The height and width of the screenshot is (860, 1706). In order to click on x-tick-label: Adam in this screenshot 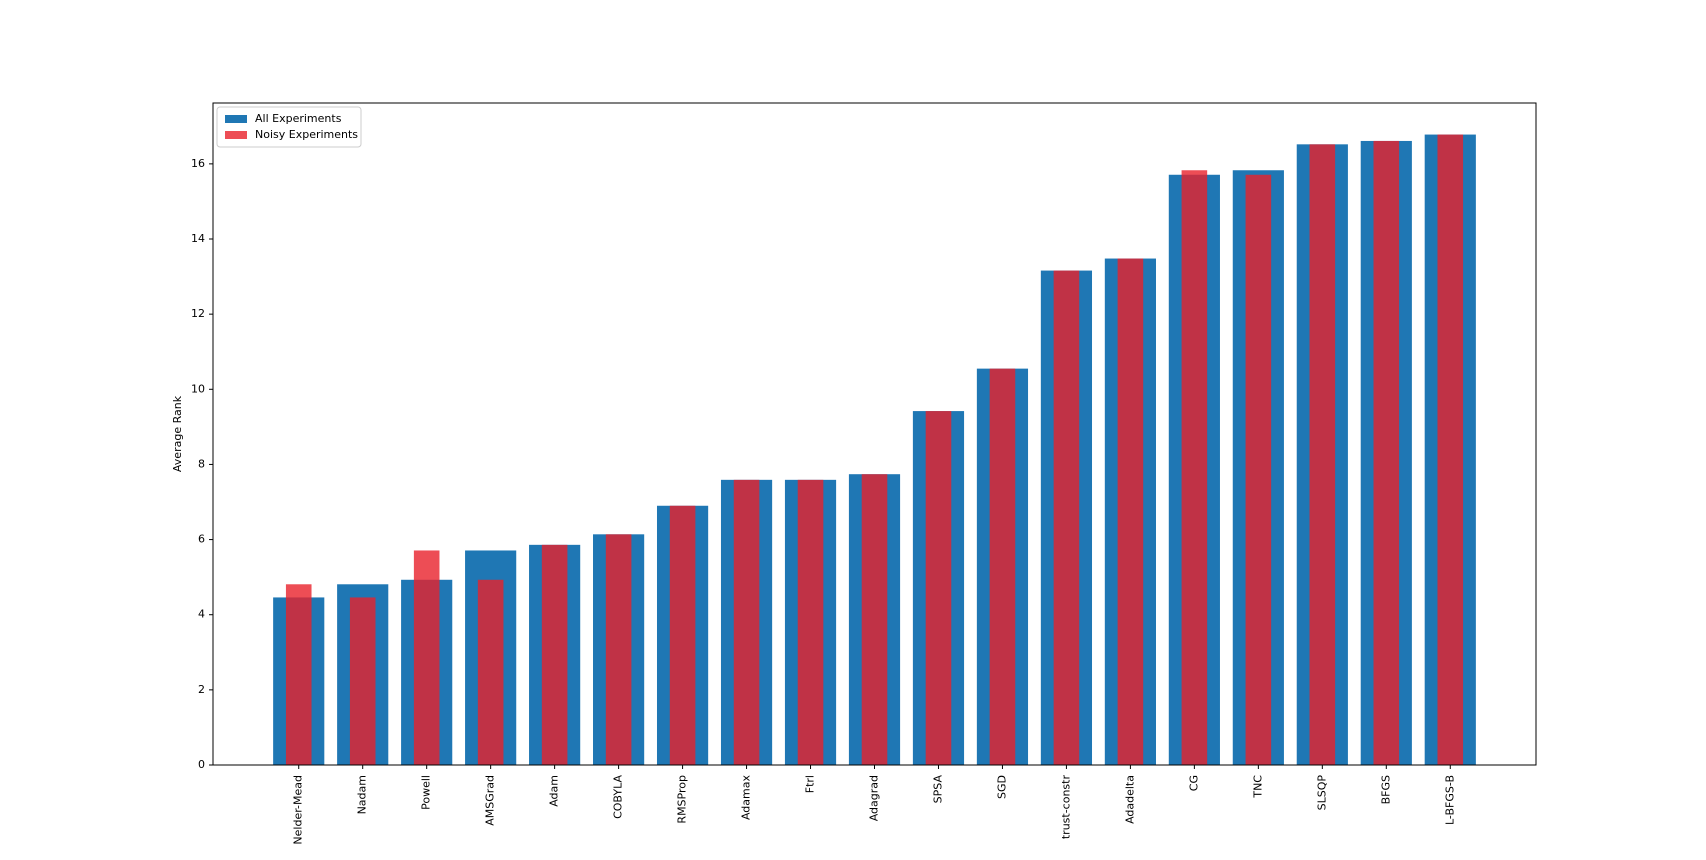, I will do `click(554, 791)`.